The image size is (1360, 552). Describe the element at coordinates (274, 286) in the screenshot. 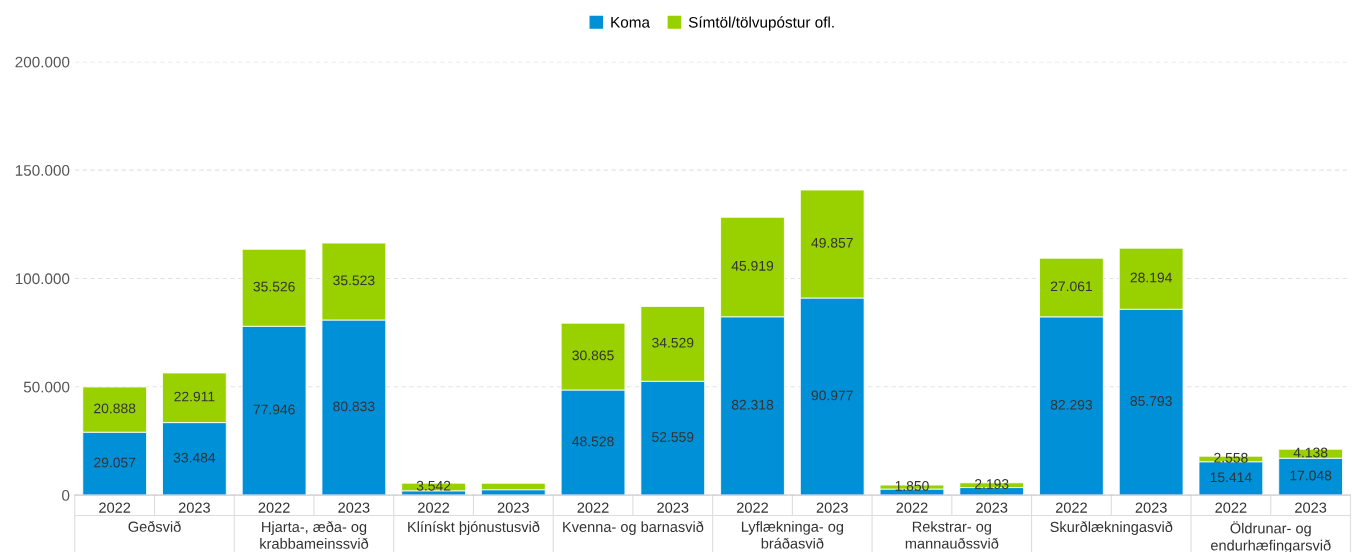

I see `data-label: 35.526` at that location.